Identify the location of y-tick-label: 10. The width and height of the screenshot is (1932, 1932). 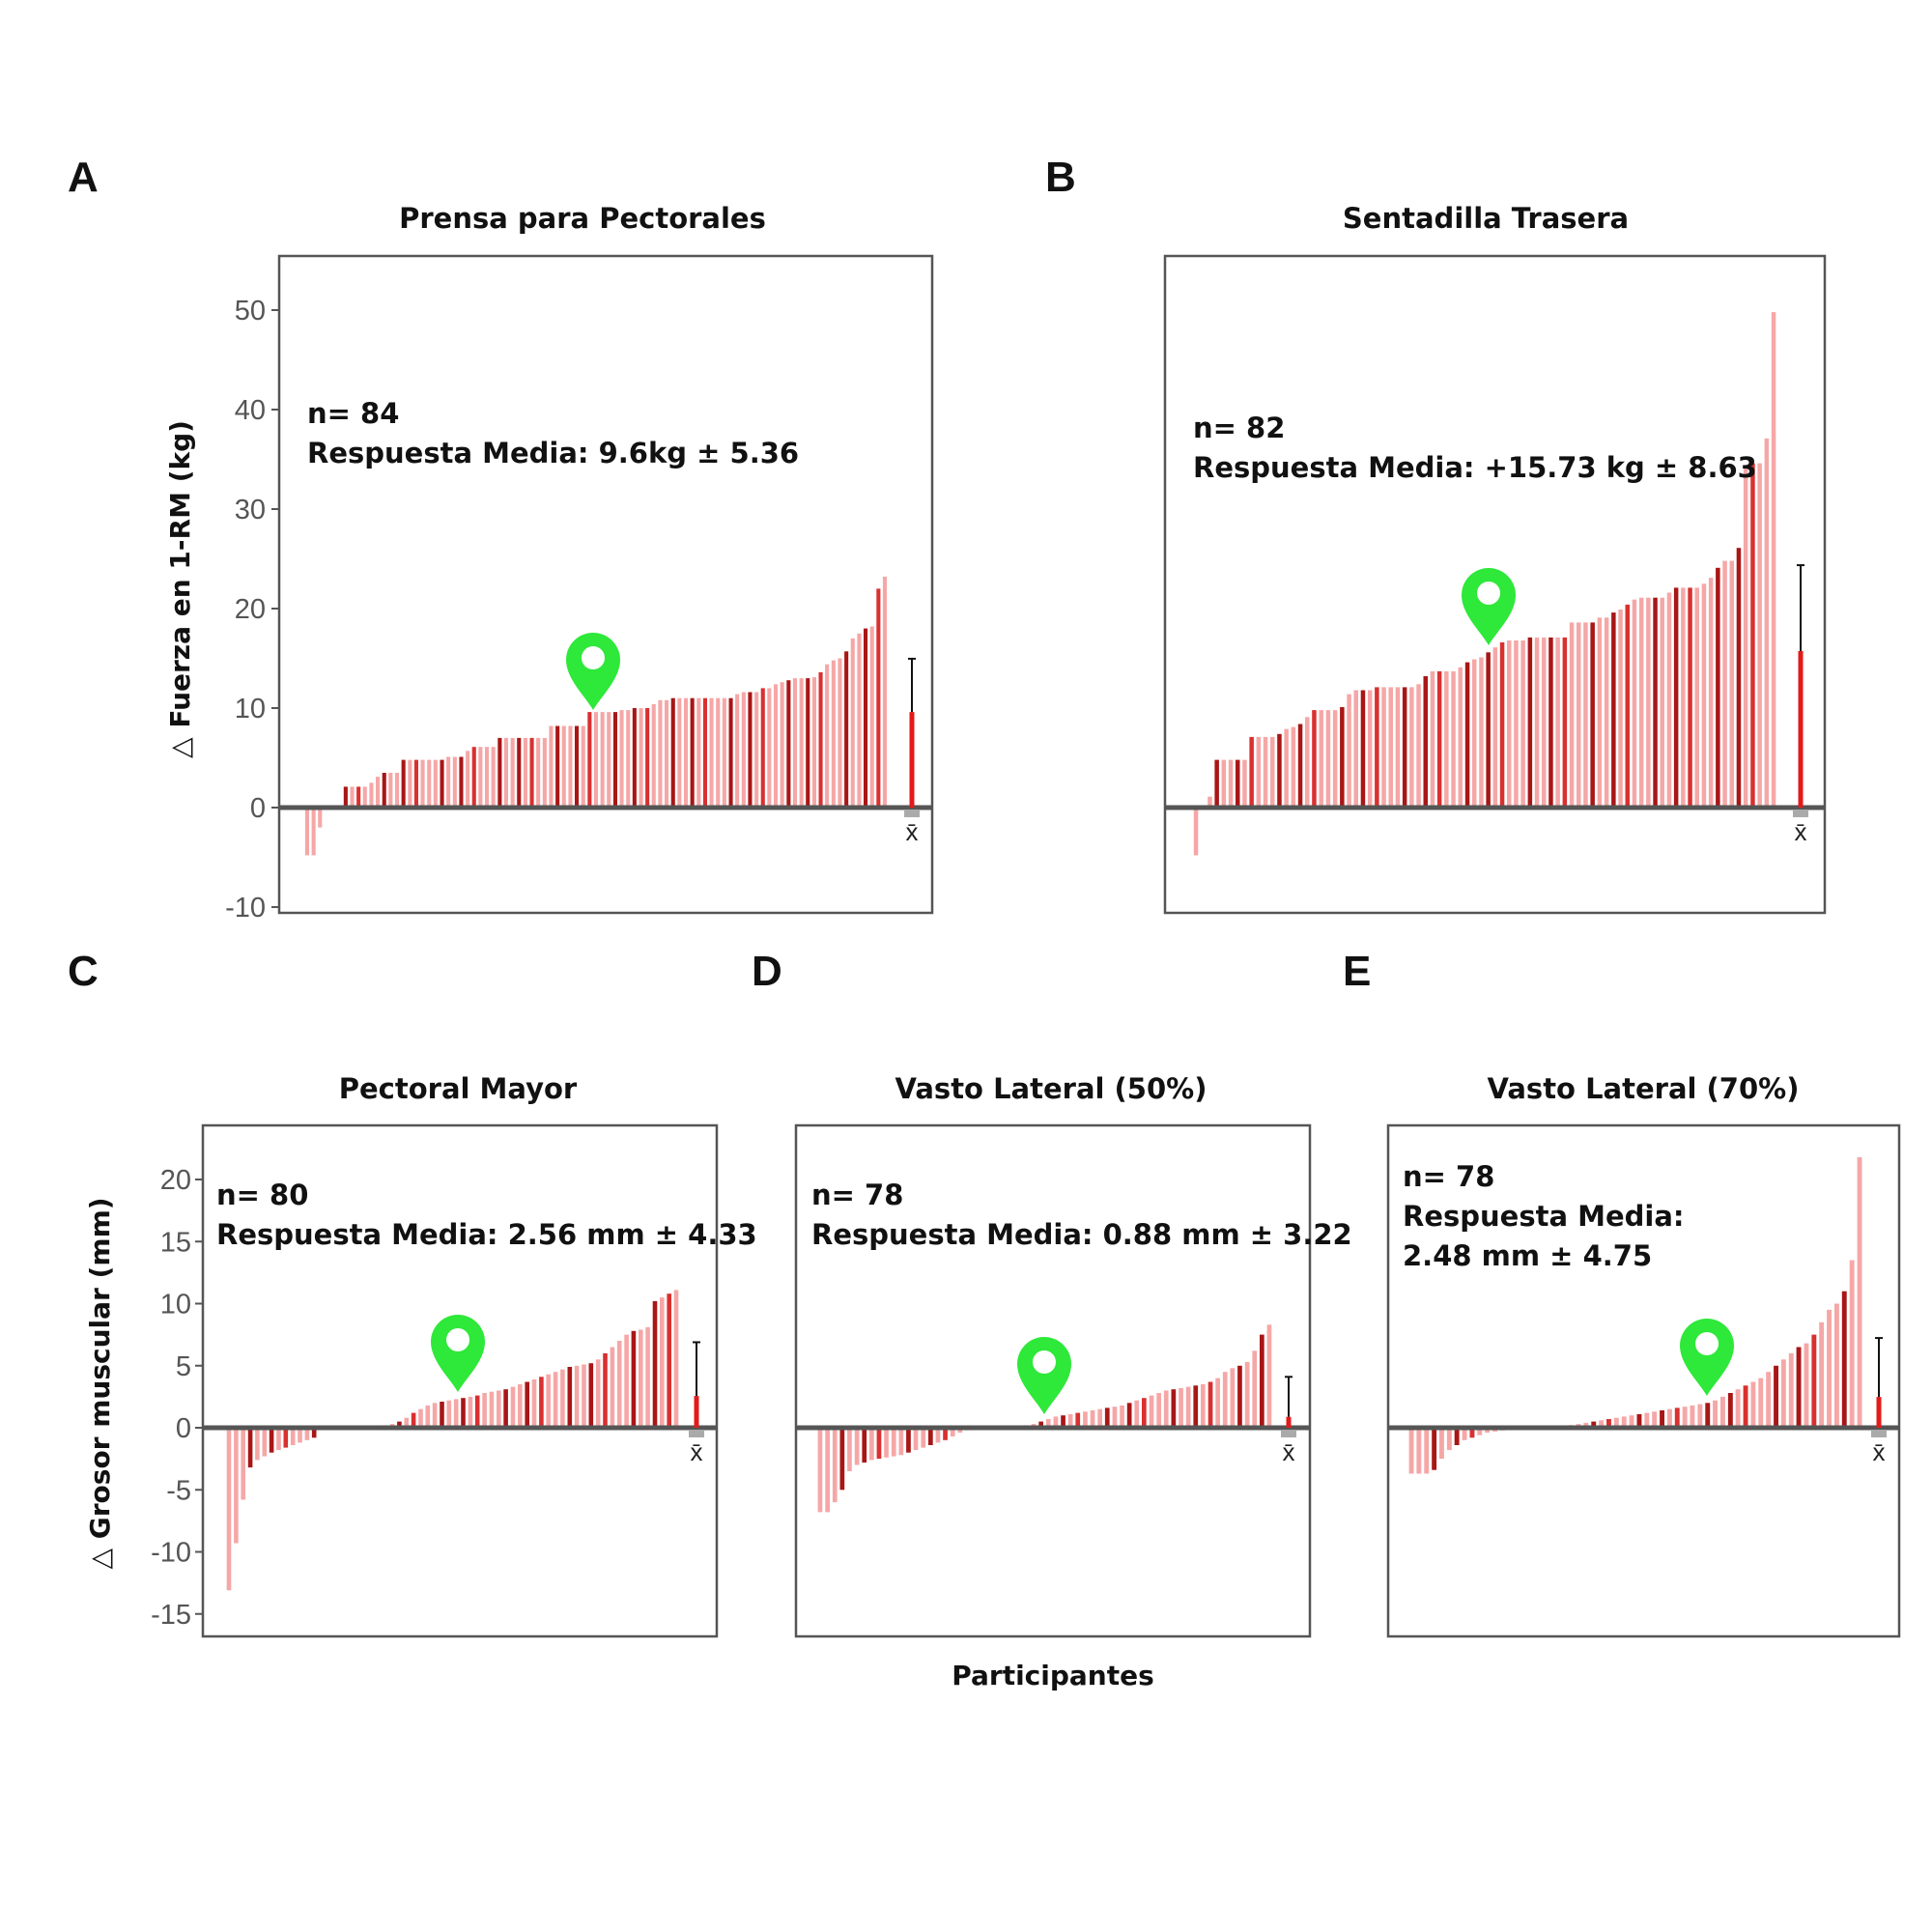
(250, 709).